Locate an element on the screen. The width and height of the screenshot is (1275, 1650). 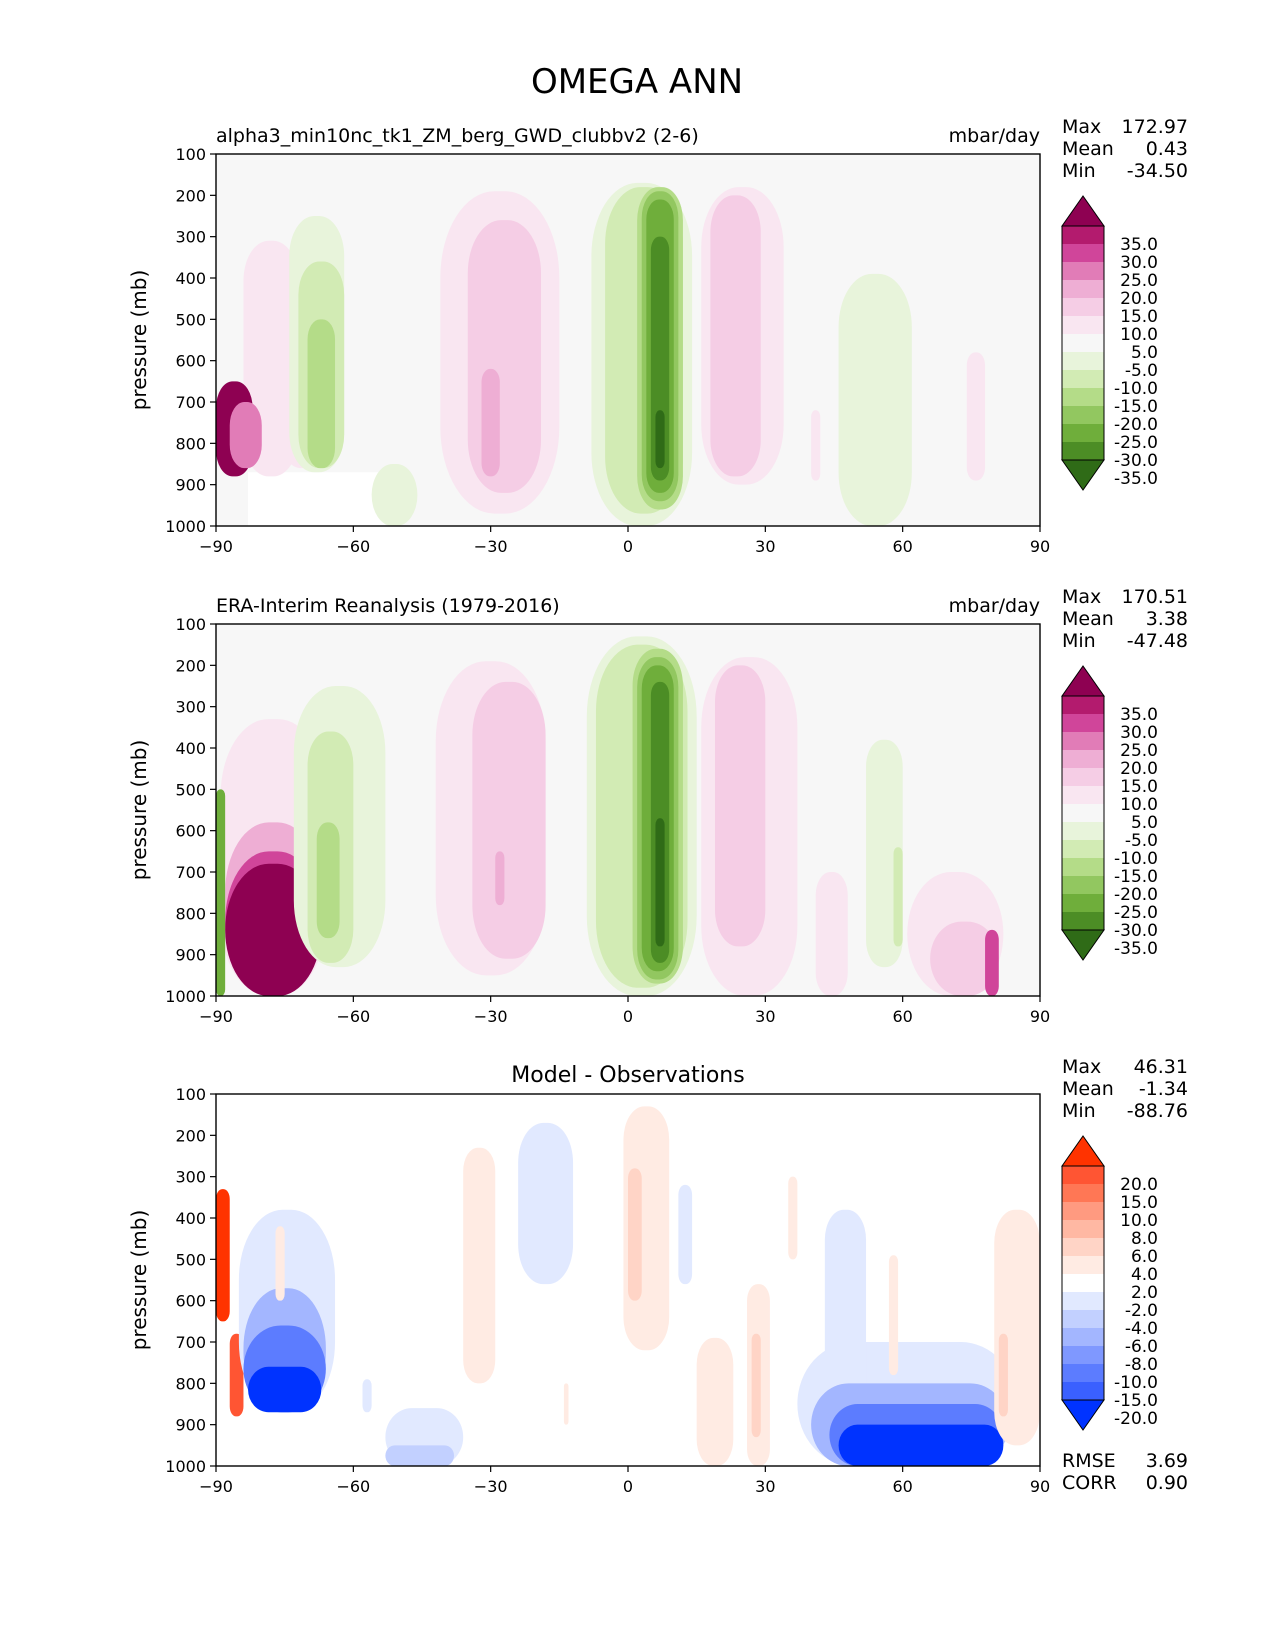
y-tick-label: 200 is located at coordinates (190, 1135).